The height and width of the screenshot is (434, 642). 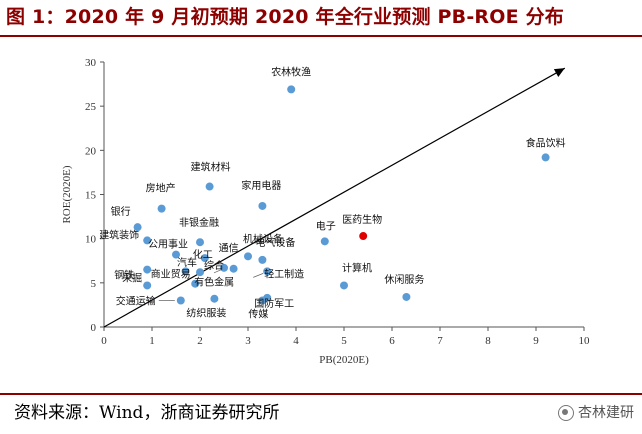 I want to click on x-tick-label: 2, so click(x=200, y=341).